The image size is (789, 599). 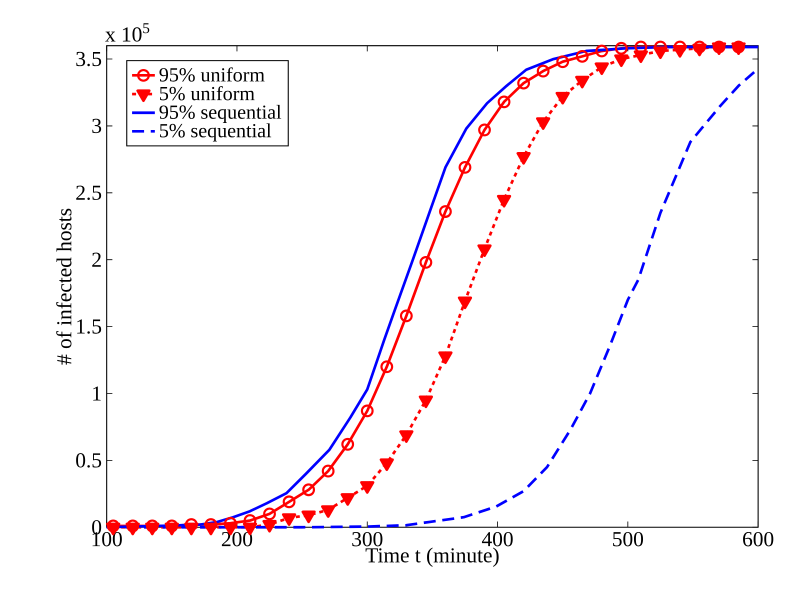 What do you see at coordinates (64, 286) in the screenshot?
I see `y-axis-title: # of infected hosts` at bounding box center [64, 286].